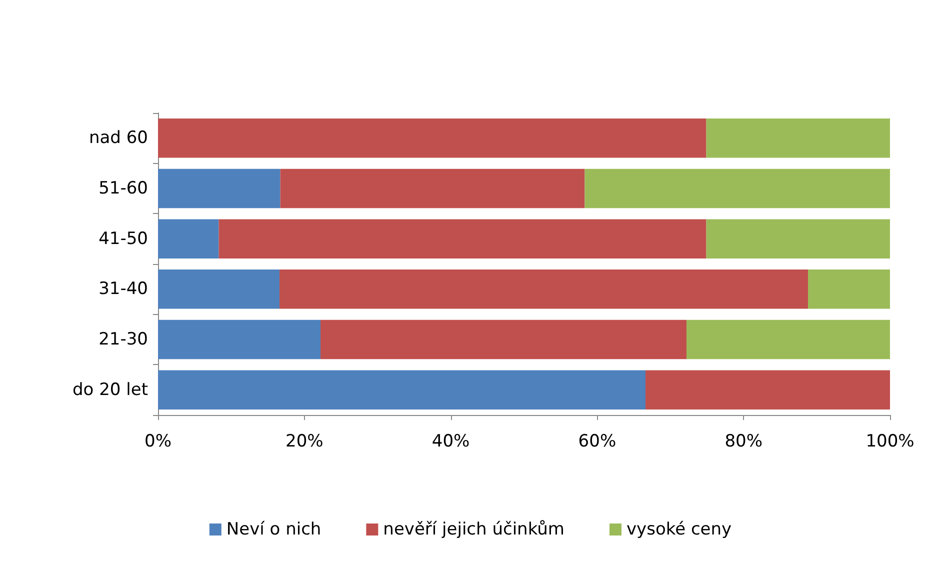 The width and height of the screenshot is (941, 563). What do you see at coordinates (118, 138) in the screenshot?
I see `y-tick-label: nad 60` at bounding box center [118, 138].